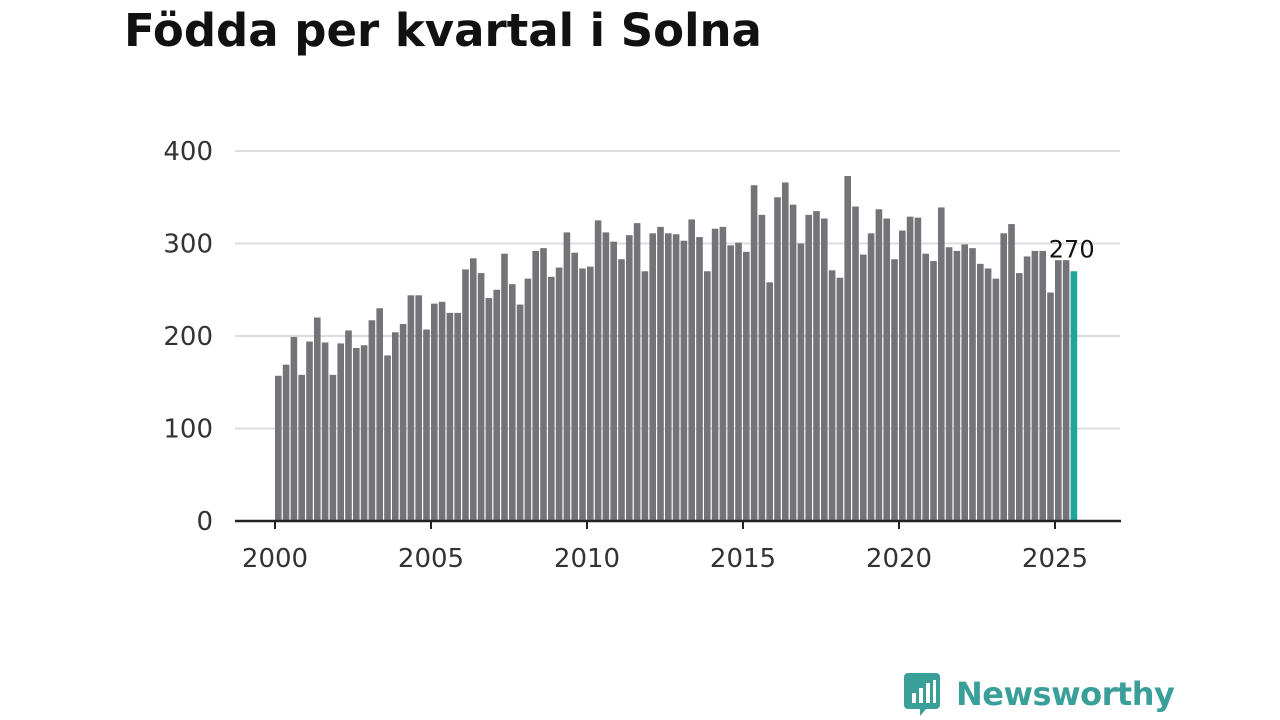  What do you see at coordinates (587, 559) in the screenshot?
I see `x-tick-label: 2010` at bounding box center [587, 559].